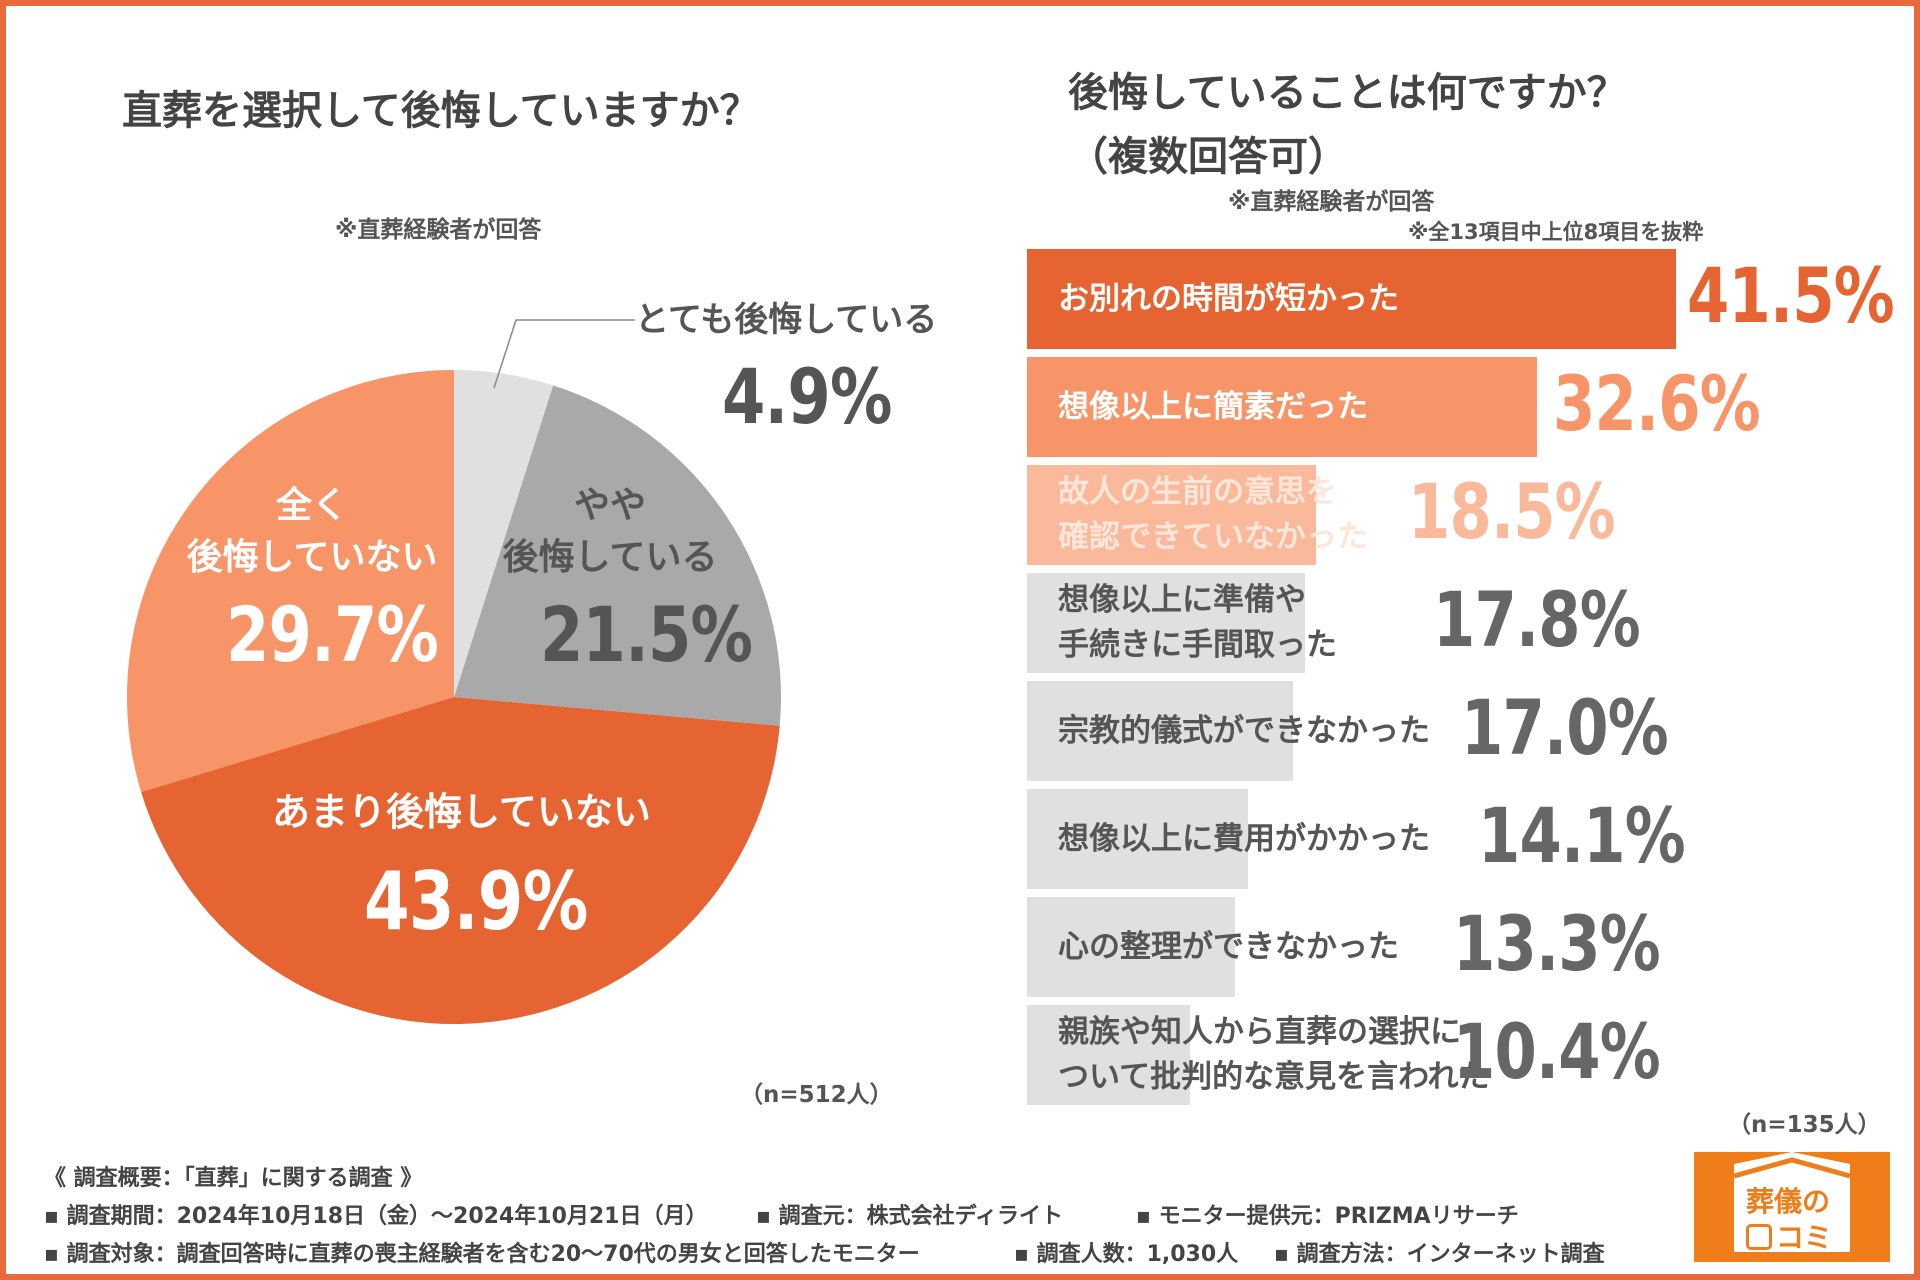  What do you see at coordinates (1213, 406) in the screenshot?
I see `bar-label: 想像以上に簡素だった` at bounding box center [1213, 406].